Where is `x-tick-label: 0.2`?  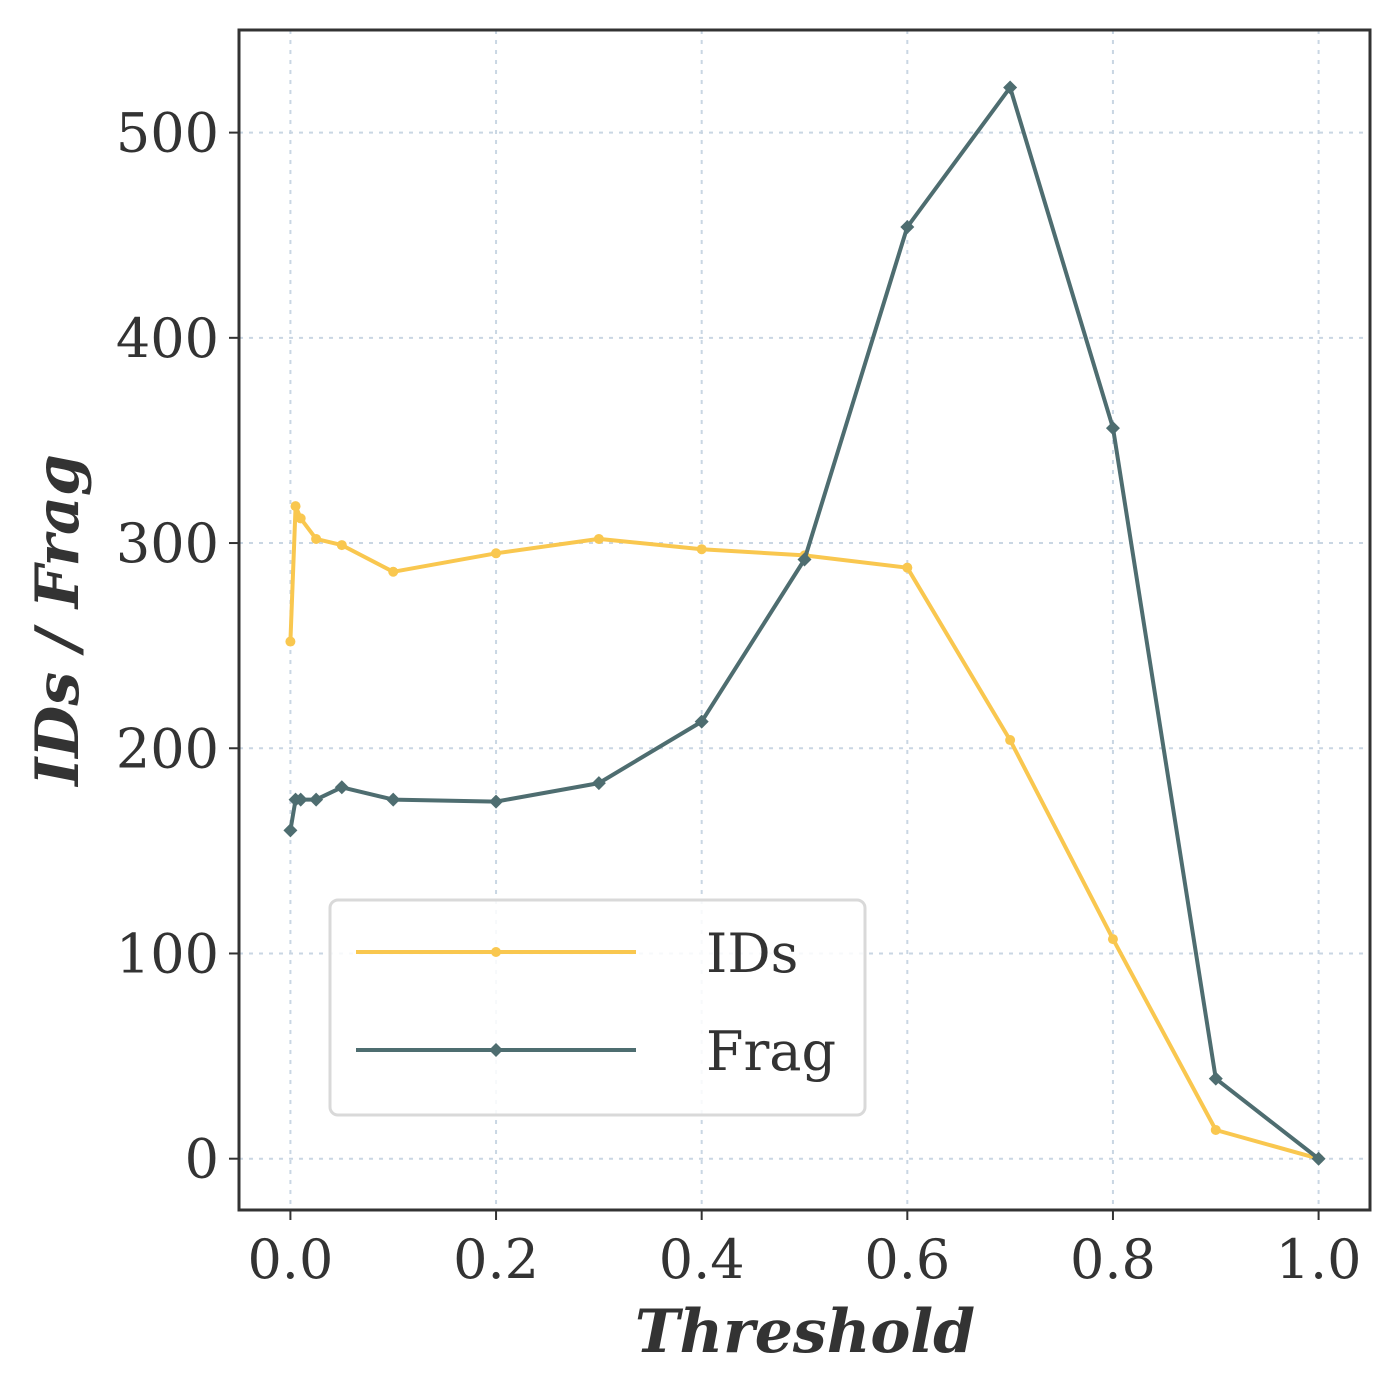 x-tick-label: 0.2 is located at coordinates (496, 1259).